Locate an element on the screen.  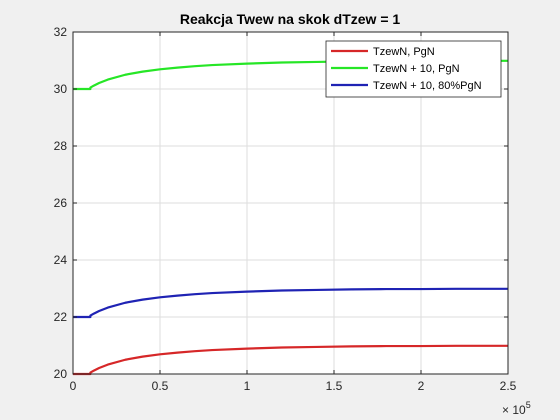
legend-label-2: TzewN + 10, PgN is located at coordinates (416, 69).